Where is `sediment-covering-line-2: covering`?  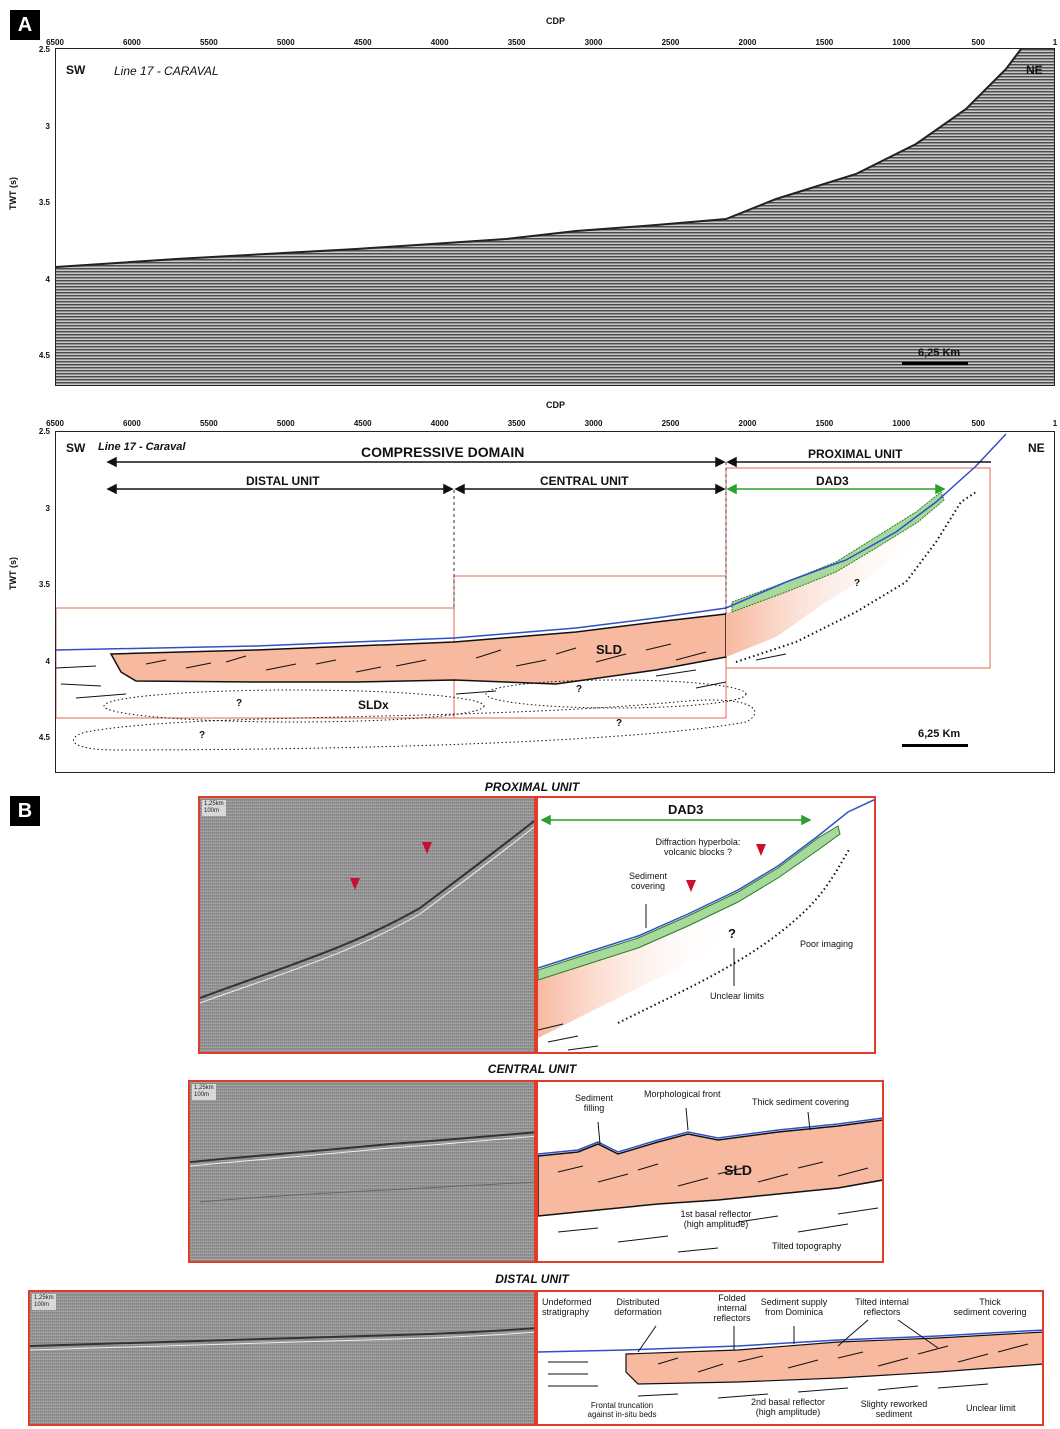 sediment-covering-line-2: covering is located at coordinates (648, 885).